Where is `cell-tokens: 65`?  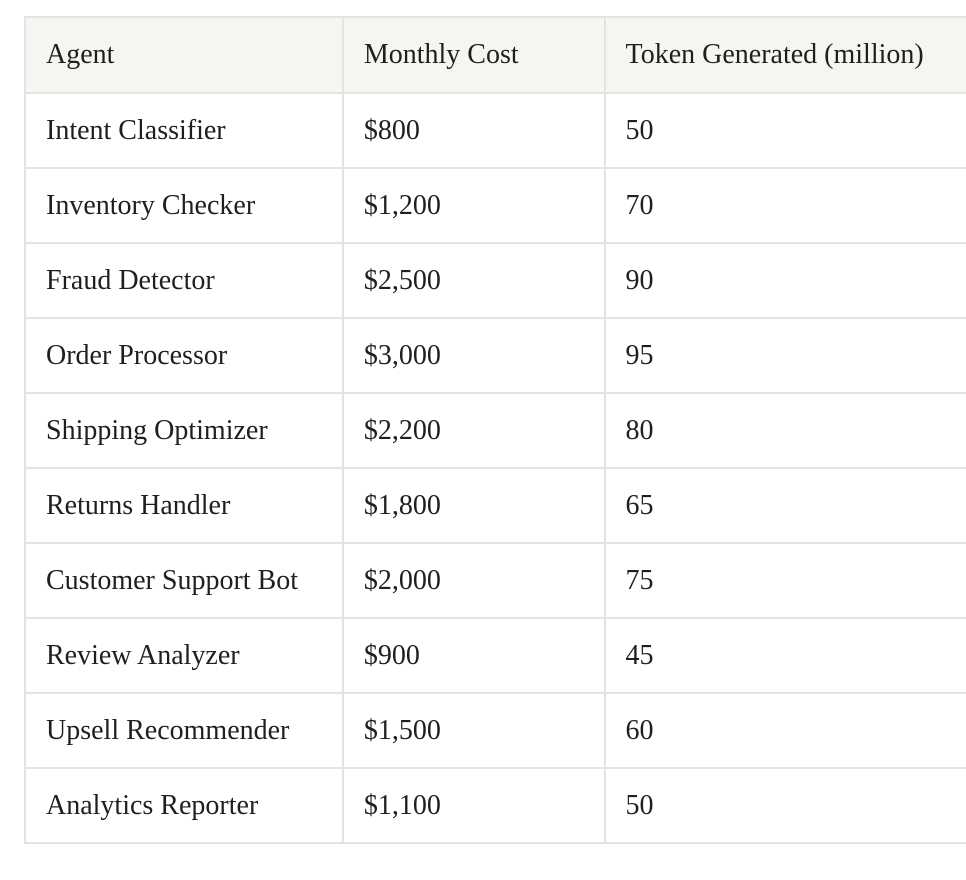 cell-tokens: 65 is located at coordinates (784, 505).